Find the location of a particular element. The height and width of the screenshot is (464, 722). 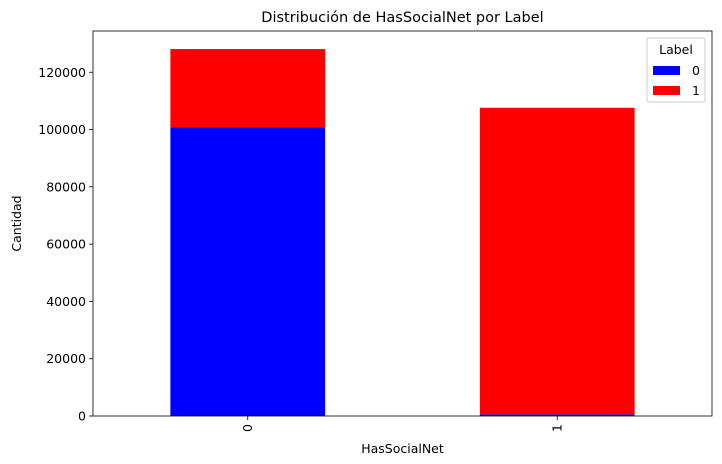

legend-label-1: 1 is located at coordinates (696, 90).